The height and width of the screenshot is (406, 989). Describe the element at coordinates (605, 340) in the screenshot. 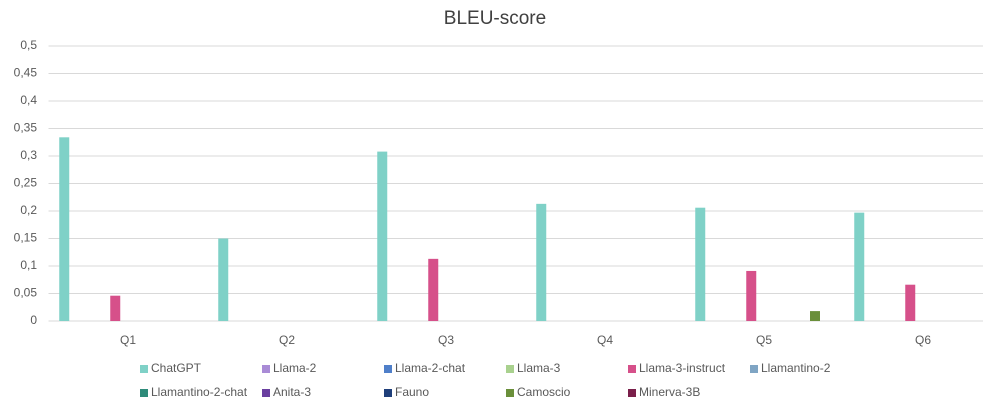

I see `x-tick-label: Q4` at that location.